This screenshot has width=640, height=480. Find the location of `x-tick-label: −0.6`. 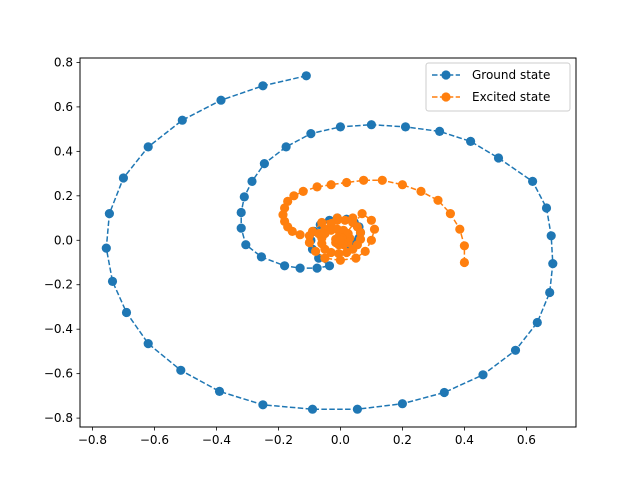

x-tick-label: −0.6 is located at coordinates (154, 440).